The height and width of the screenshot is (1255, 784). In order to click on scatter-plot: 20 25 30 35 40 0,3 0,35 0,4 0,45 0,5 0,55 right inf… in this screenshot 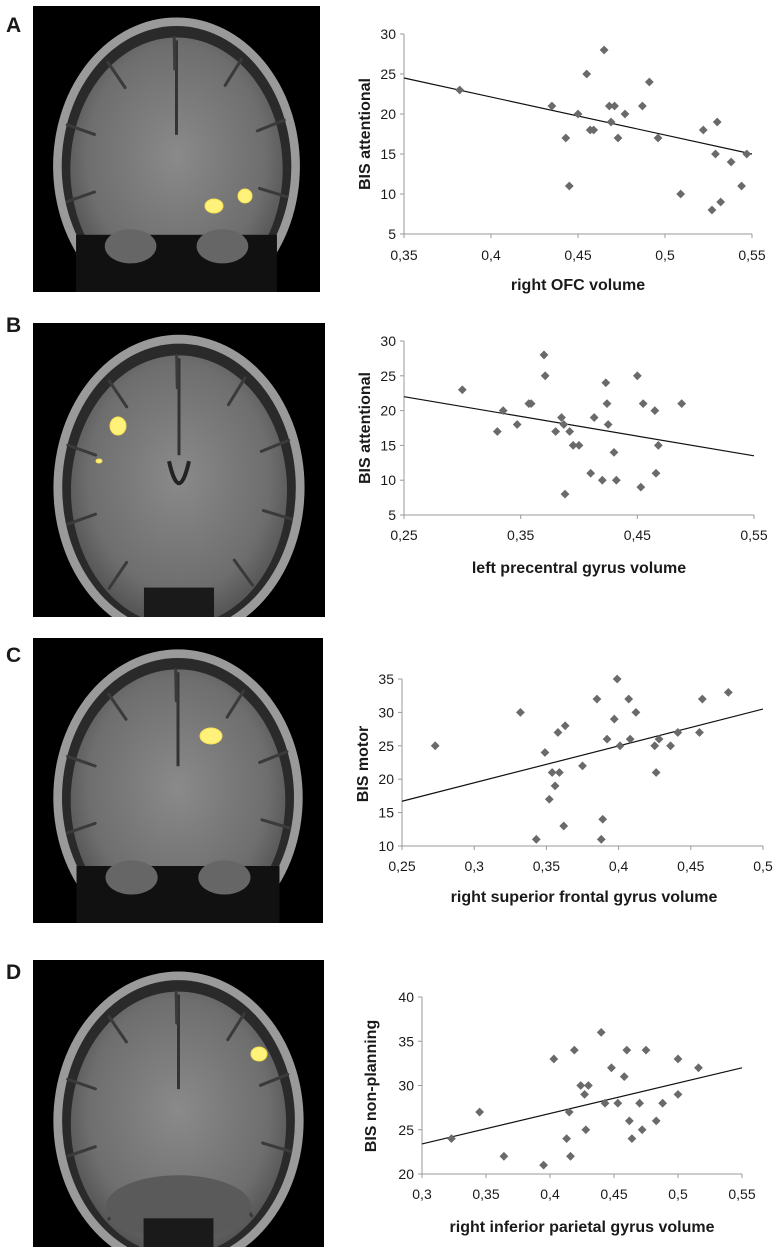, I will do `click(560, 1102)`.